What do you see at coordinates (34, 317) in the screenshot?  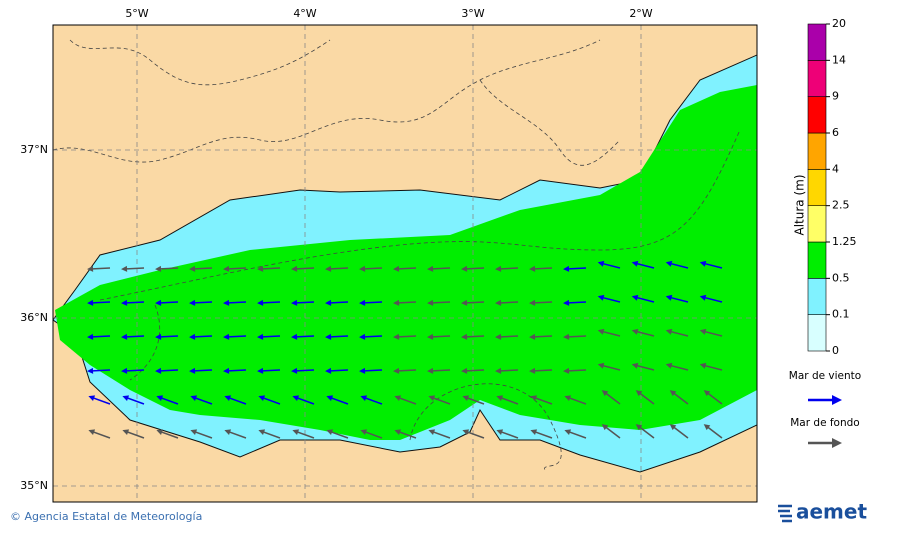 I see `lat-labels: 37°N 36°N 35°N` at bounding box center [34, 317].